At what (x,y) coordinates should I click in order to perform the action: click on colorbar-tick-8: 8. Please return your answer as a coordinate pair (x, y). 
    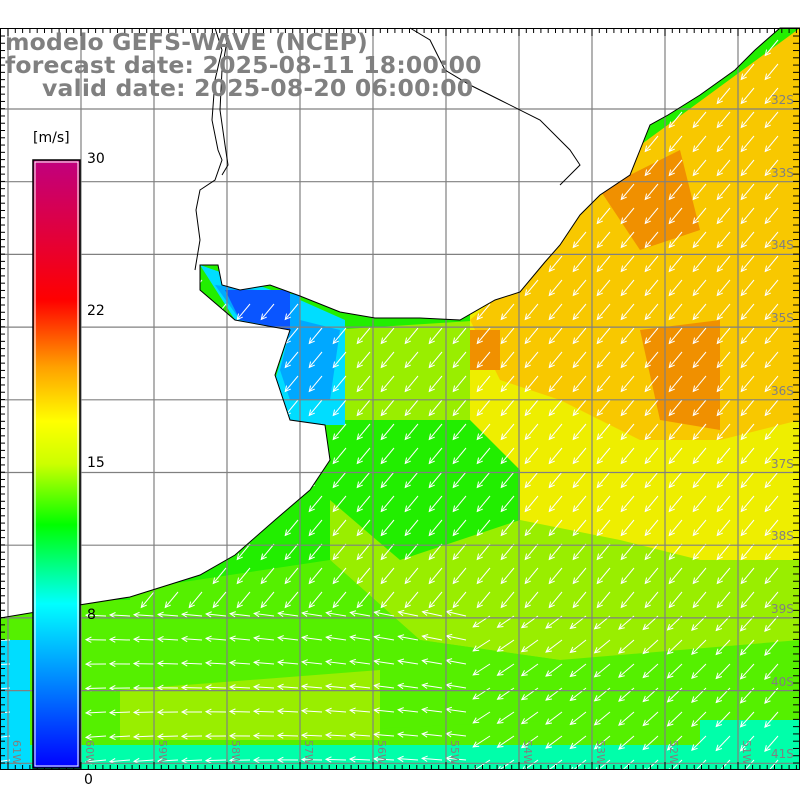
    Looking at the image, I should click on (91, 615).